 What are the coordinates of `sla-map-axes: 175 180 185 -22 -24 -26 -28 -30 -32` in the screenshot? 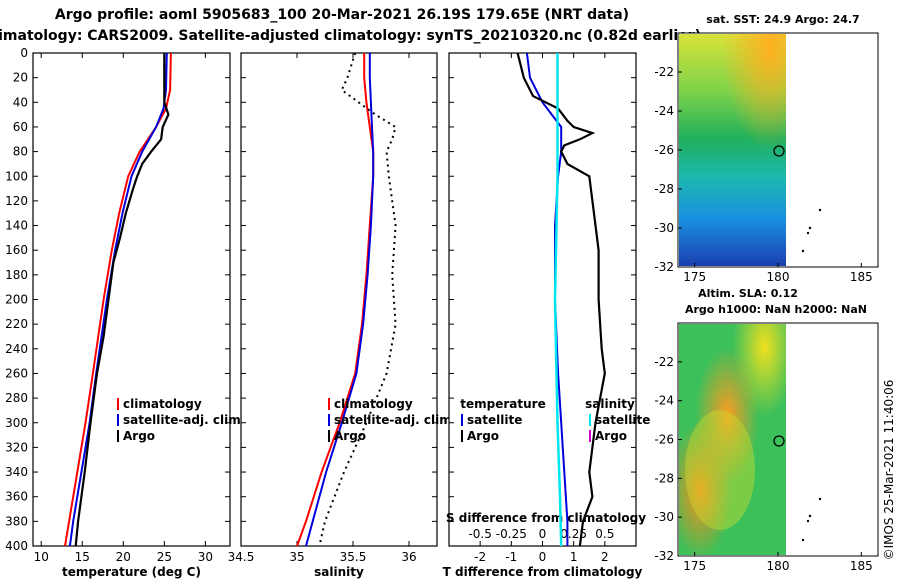 It's located at (763, 464).